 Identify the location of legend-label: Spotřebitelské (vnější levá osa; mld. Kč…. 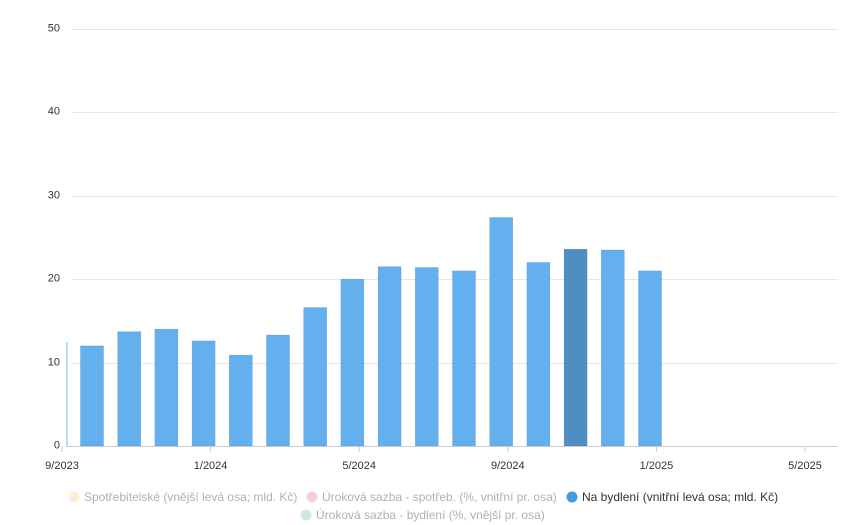
(190, 497).